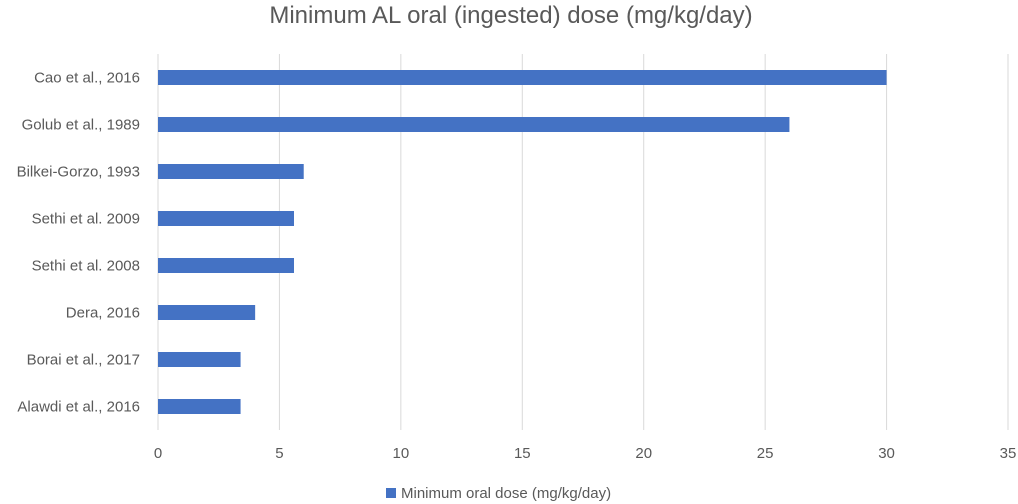 This screenshot has width=1018, height=504. Describe the element at coordinates (886, 453) in the screenshot. I see `x-tick-label: 30` at that location.